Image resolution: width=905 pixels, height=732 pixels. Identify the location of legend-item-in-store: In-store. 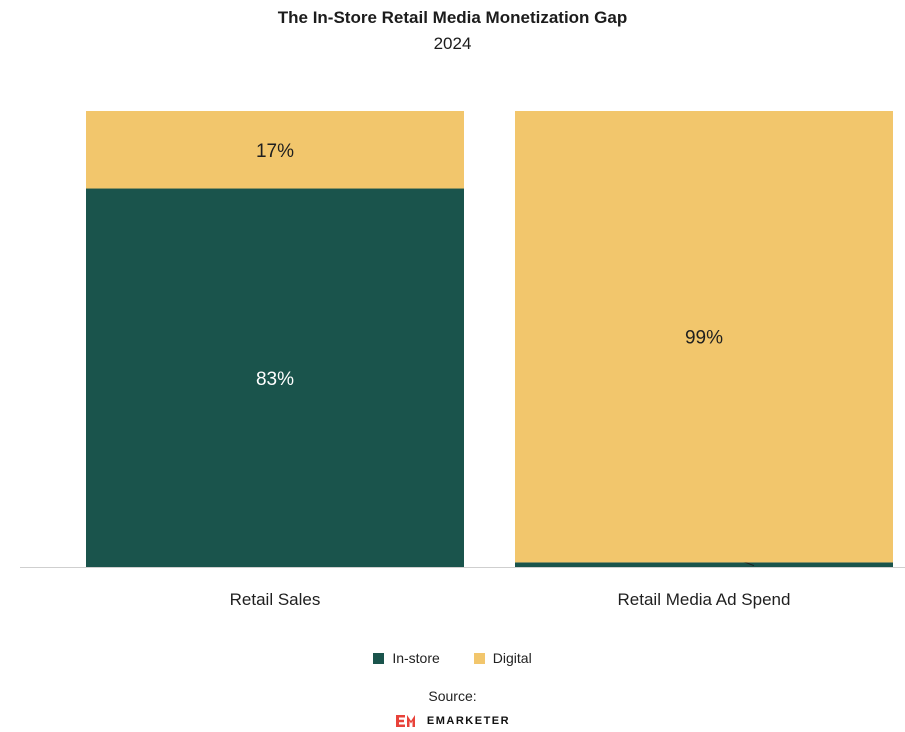
(406, 658).